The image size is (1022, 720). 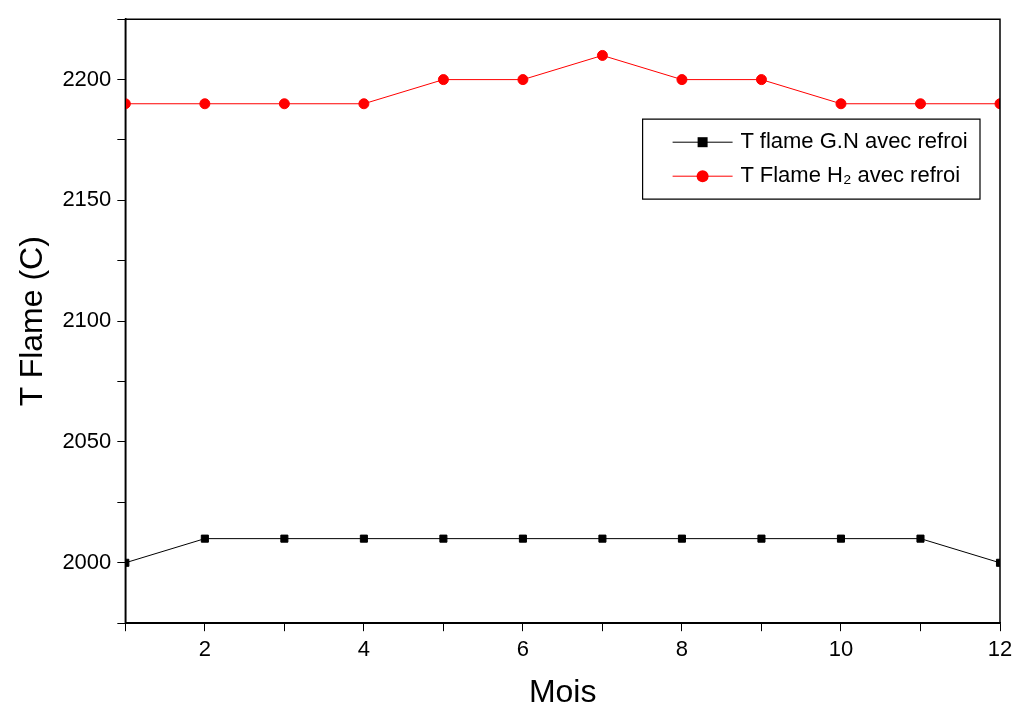 What do you see at coordinates (854, 141) in the screenshot?
I see `legend-label: T flame G.N avec refroi` at bounding box center [854, 141].